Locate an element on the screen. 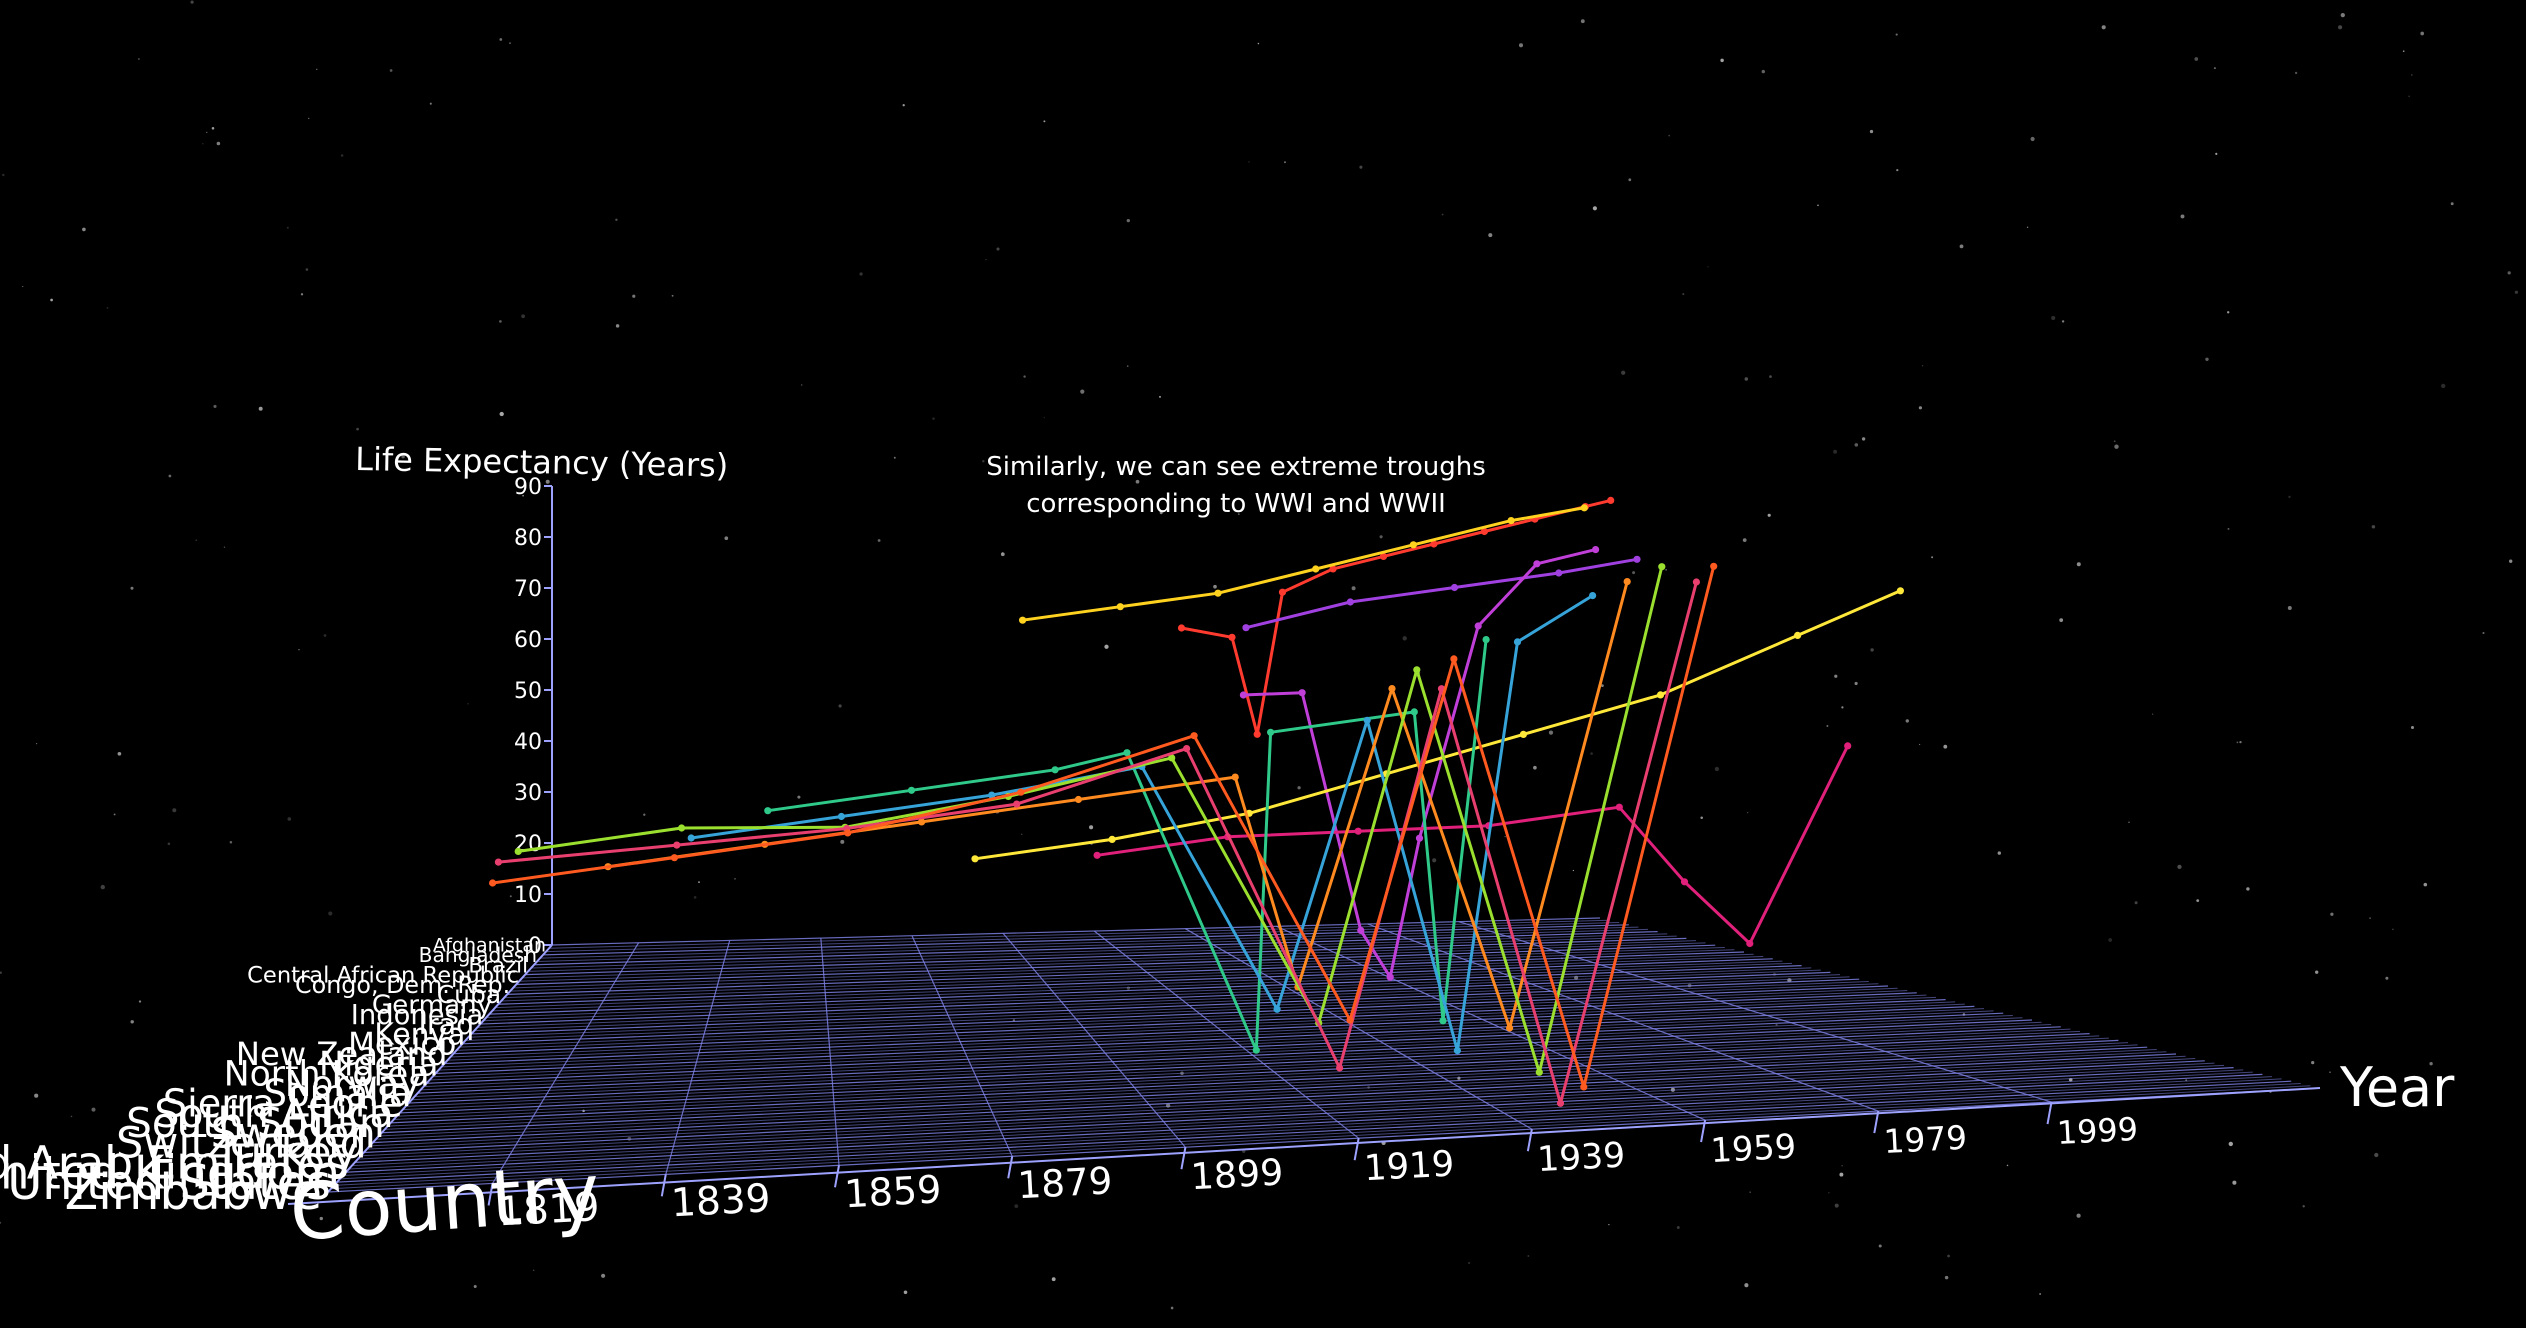  y-tick-label: Bangladesh is located at coordinates (478, 955).